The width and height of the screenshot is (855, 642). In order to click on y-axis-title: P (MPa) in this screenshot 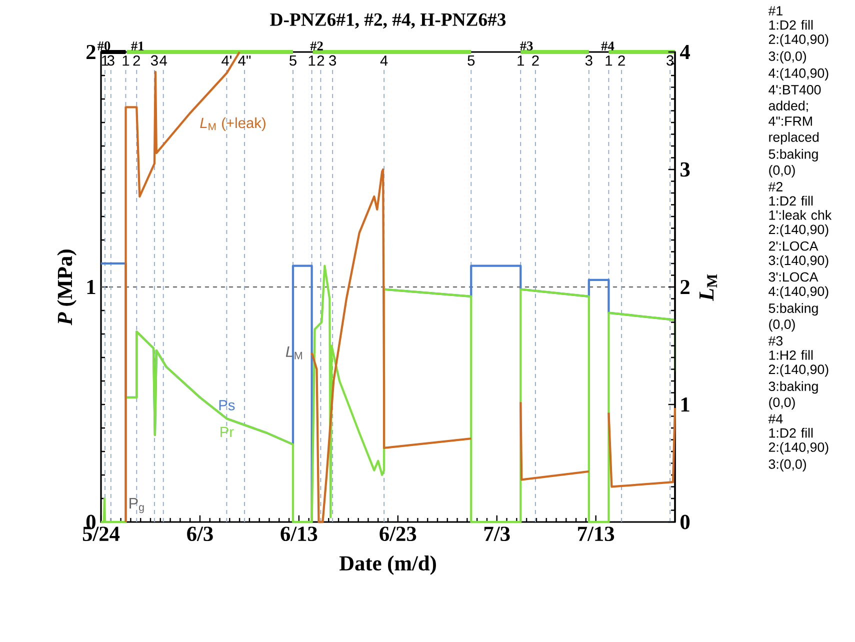, I will do `click(66, 288)`.